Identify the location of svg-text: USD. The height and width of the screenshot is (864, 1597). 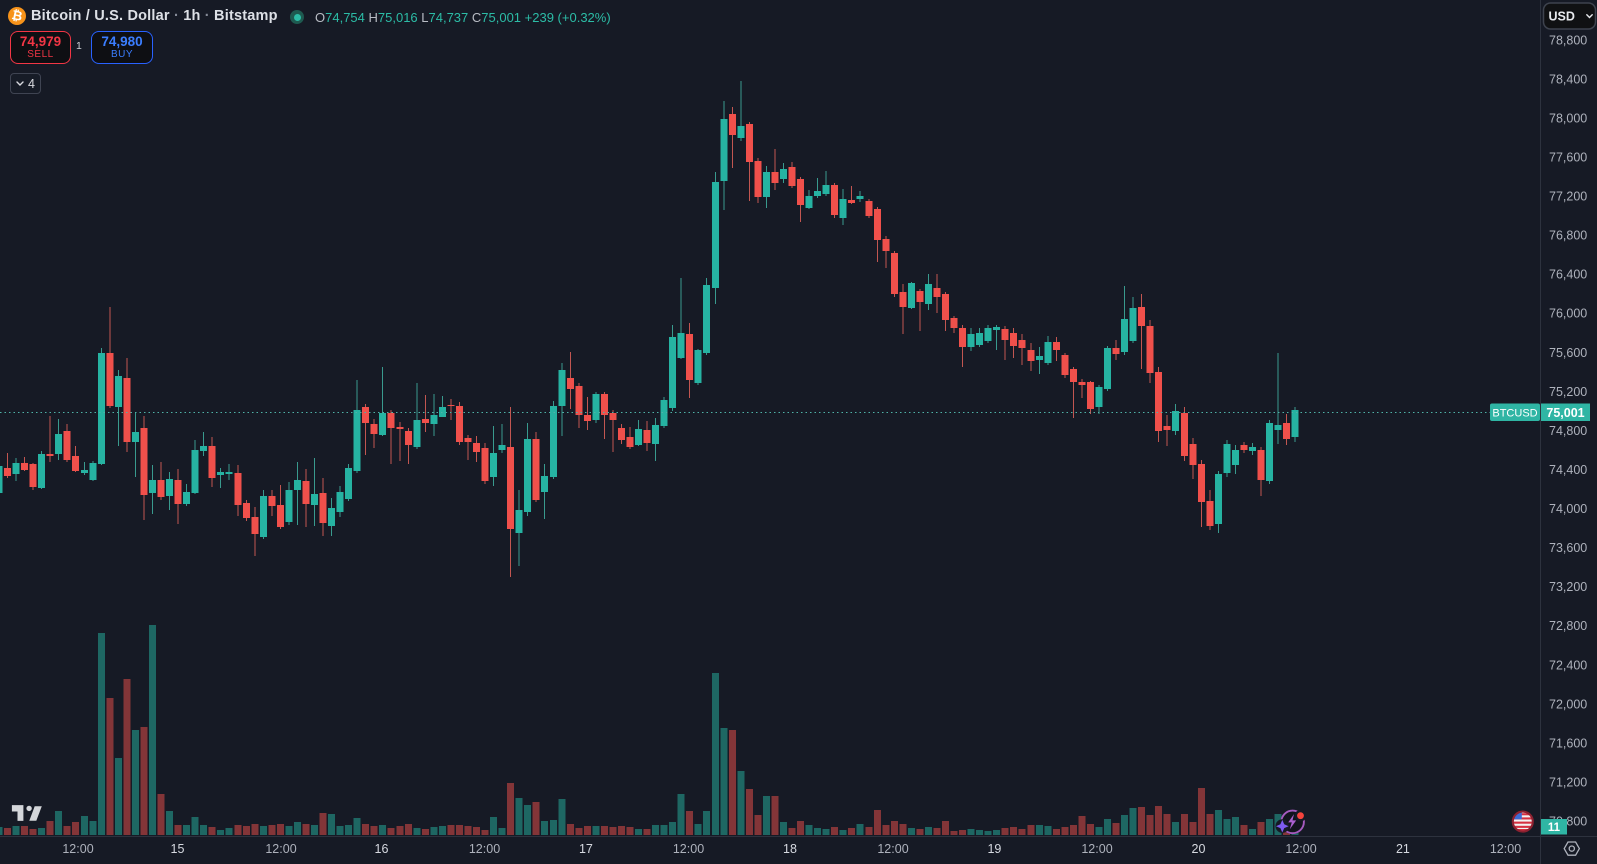
(1562, 17).